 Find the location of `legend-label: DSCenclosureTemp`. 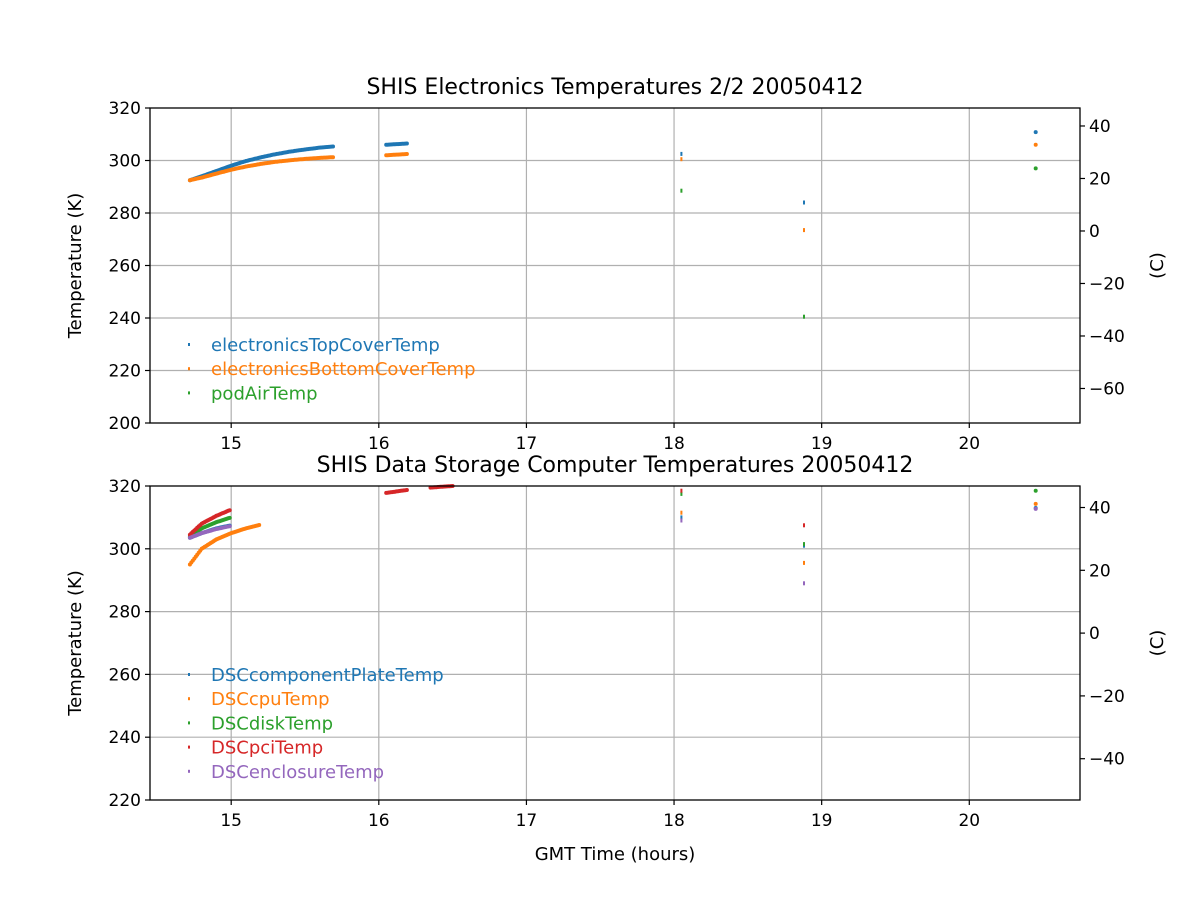

legend-label: DSCenclosureTemp is located at coordinates (297, 772).